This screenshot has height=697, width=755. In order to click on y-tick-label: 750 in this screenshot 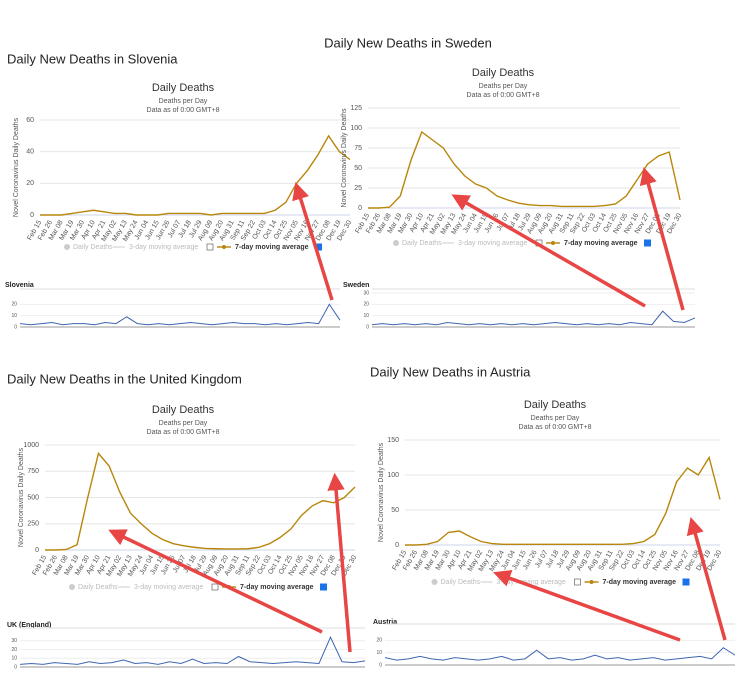, I will do `click(33, 471)`.